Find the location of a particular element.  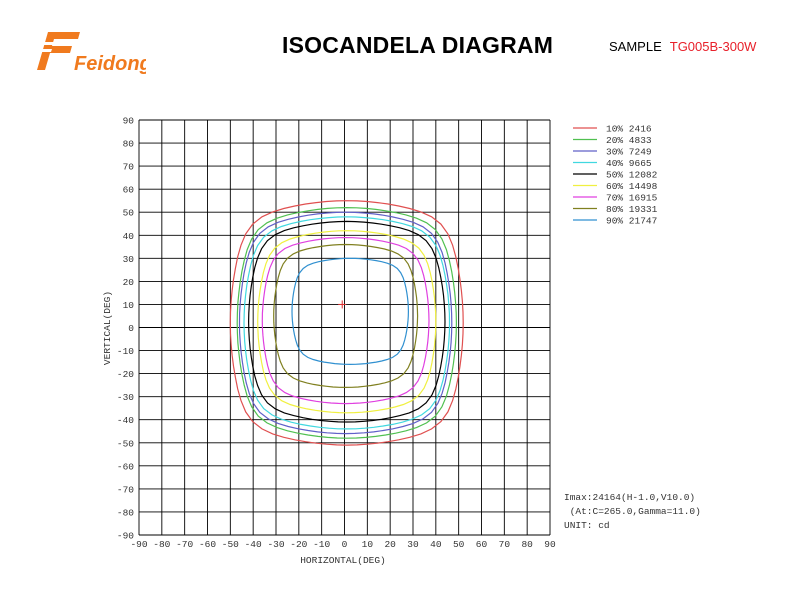

logo-wordmark: Feidong is located at coordinates (110, 64).